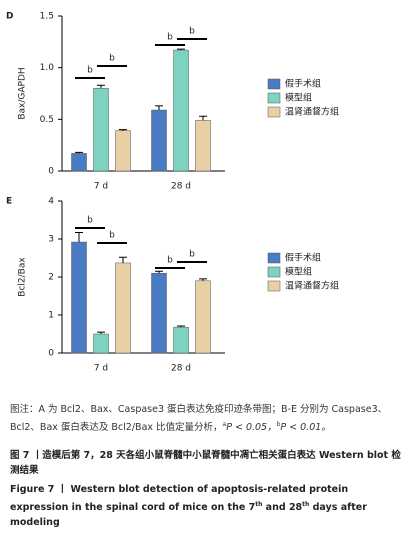 Image resolution: width=418 pixels, height=542 pixels. What do you see at coordinates (51, 278) in the screenshot?
I see `y-tick-label: 2` at bounding box center [51, 278].